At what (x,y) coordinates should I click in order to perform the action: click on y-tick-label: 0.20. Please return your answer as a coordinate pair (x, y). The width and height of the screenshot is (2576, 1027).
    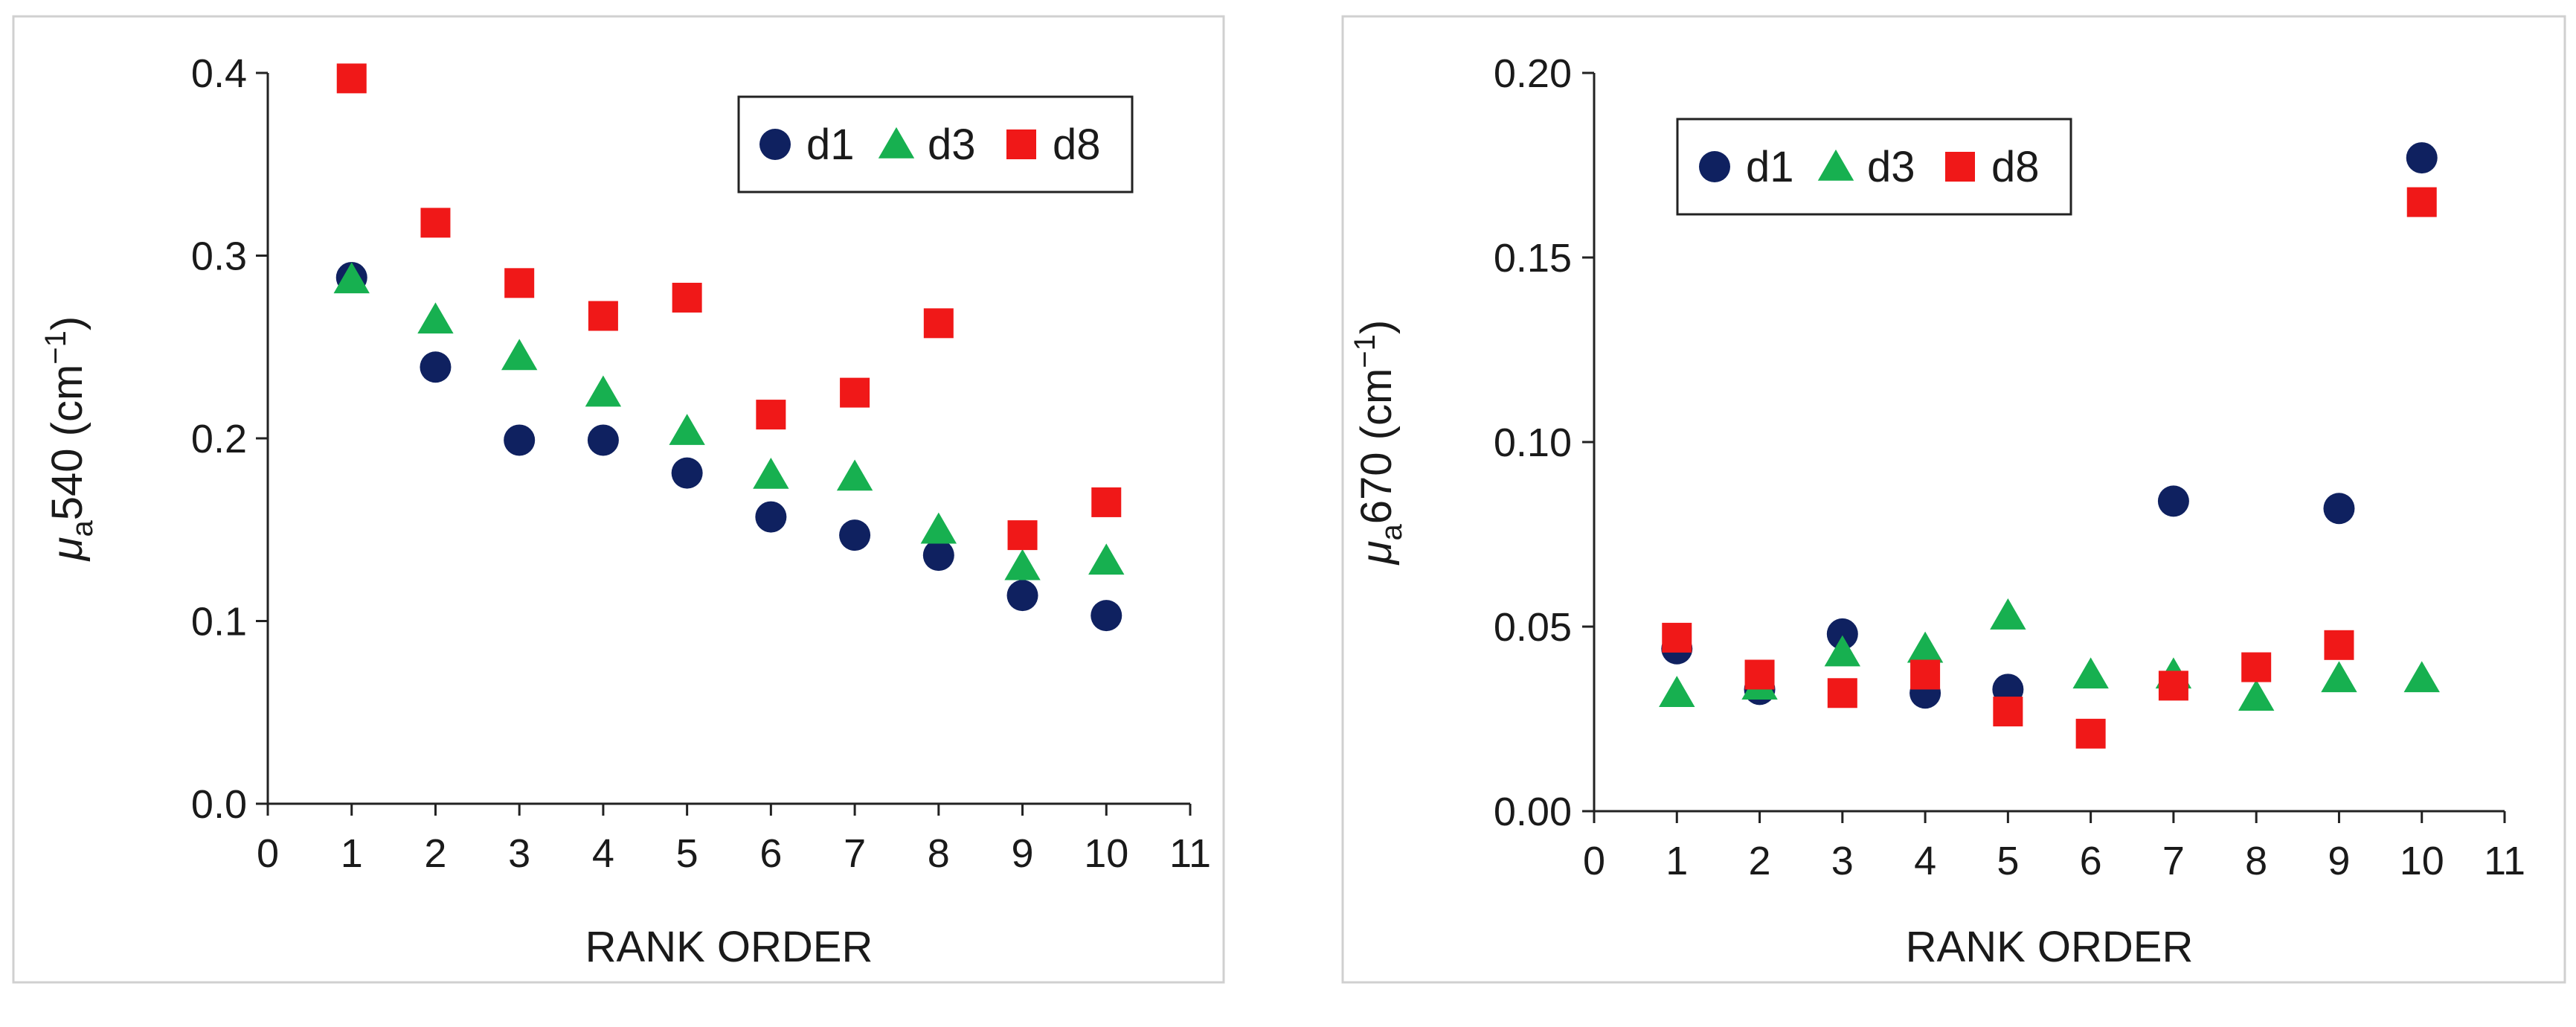
    Looking at the image, I should click on (1533, 73).